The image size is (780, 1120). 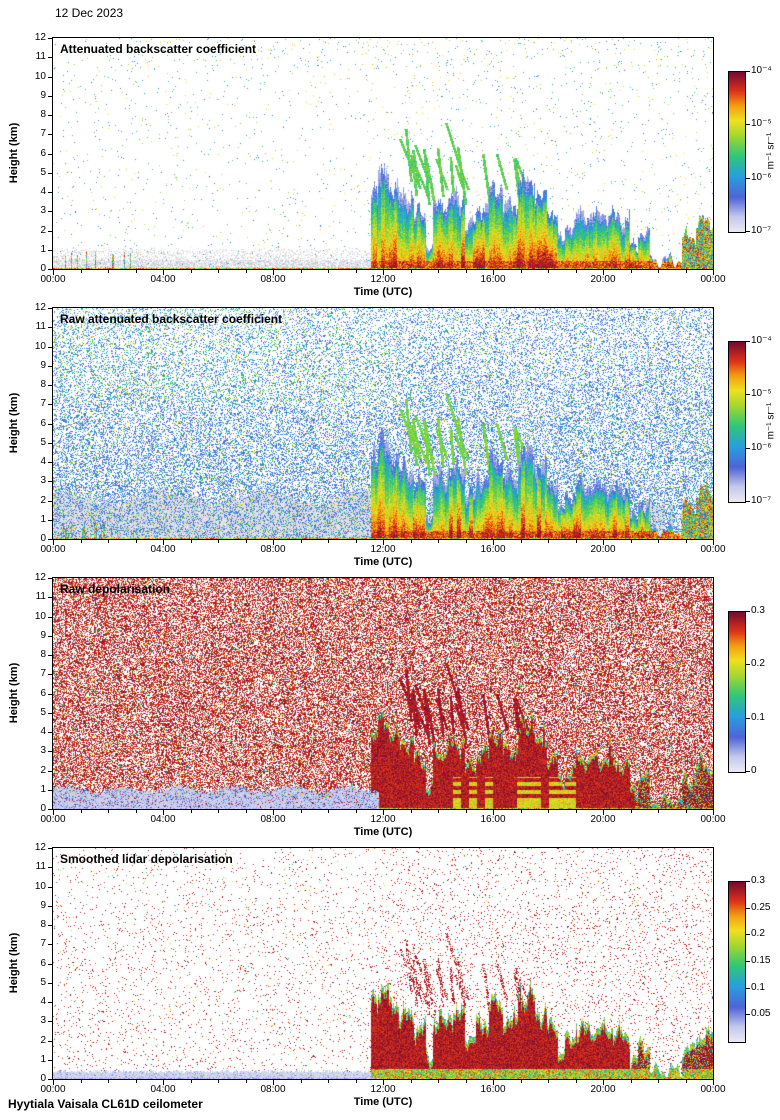 What do you see at coordinates (493, 819) in the screenshot?
I see `x-tick-label: 16:00` at bounding box center [493, 819].